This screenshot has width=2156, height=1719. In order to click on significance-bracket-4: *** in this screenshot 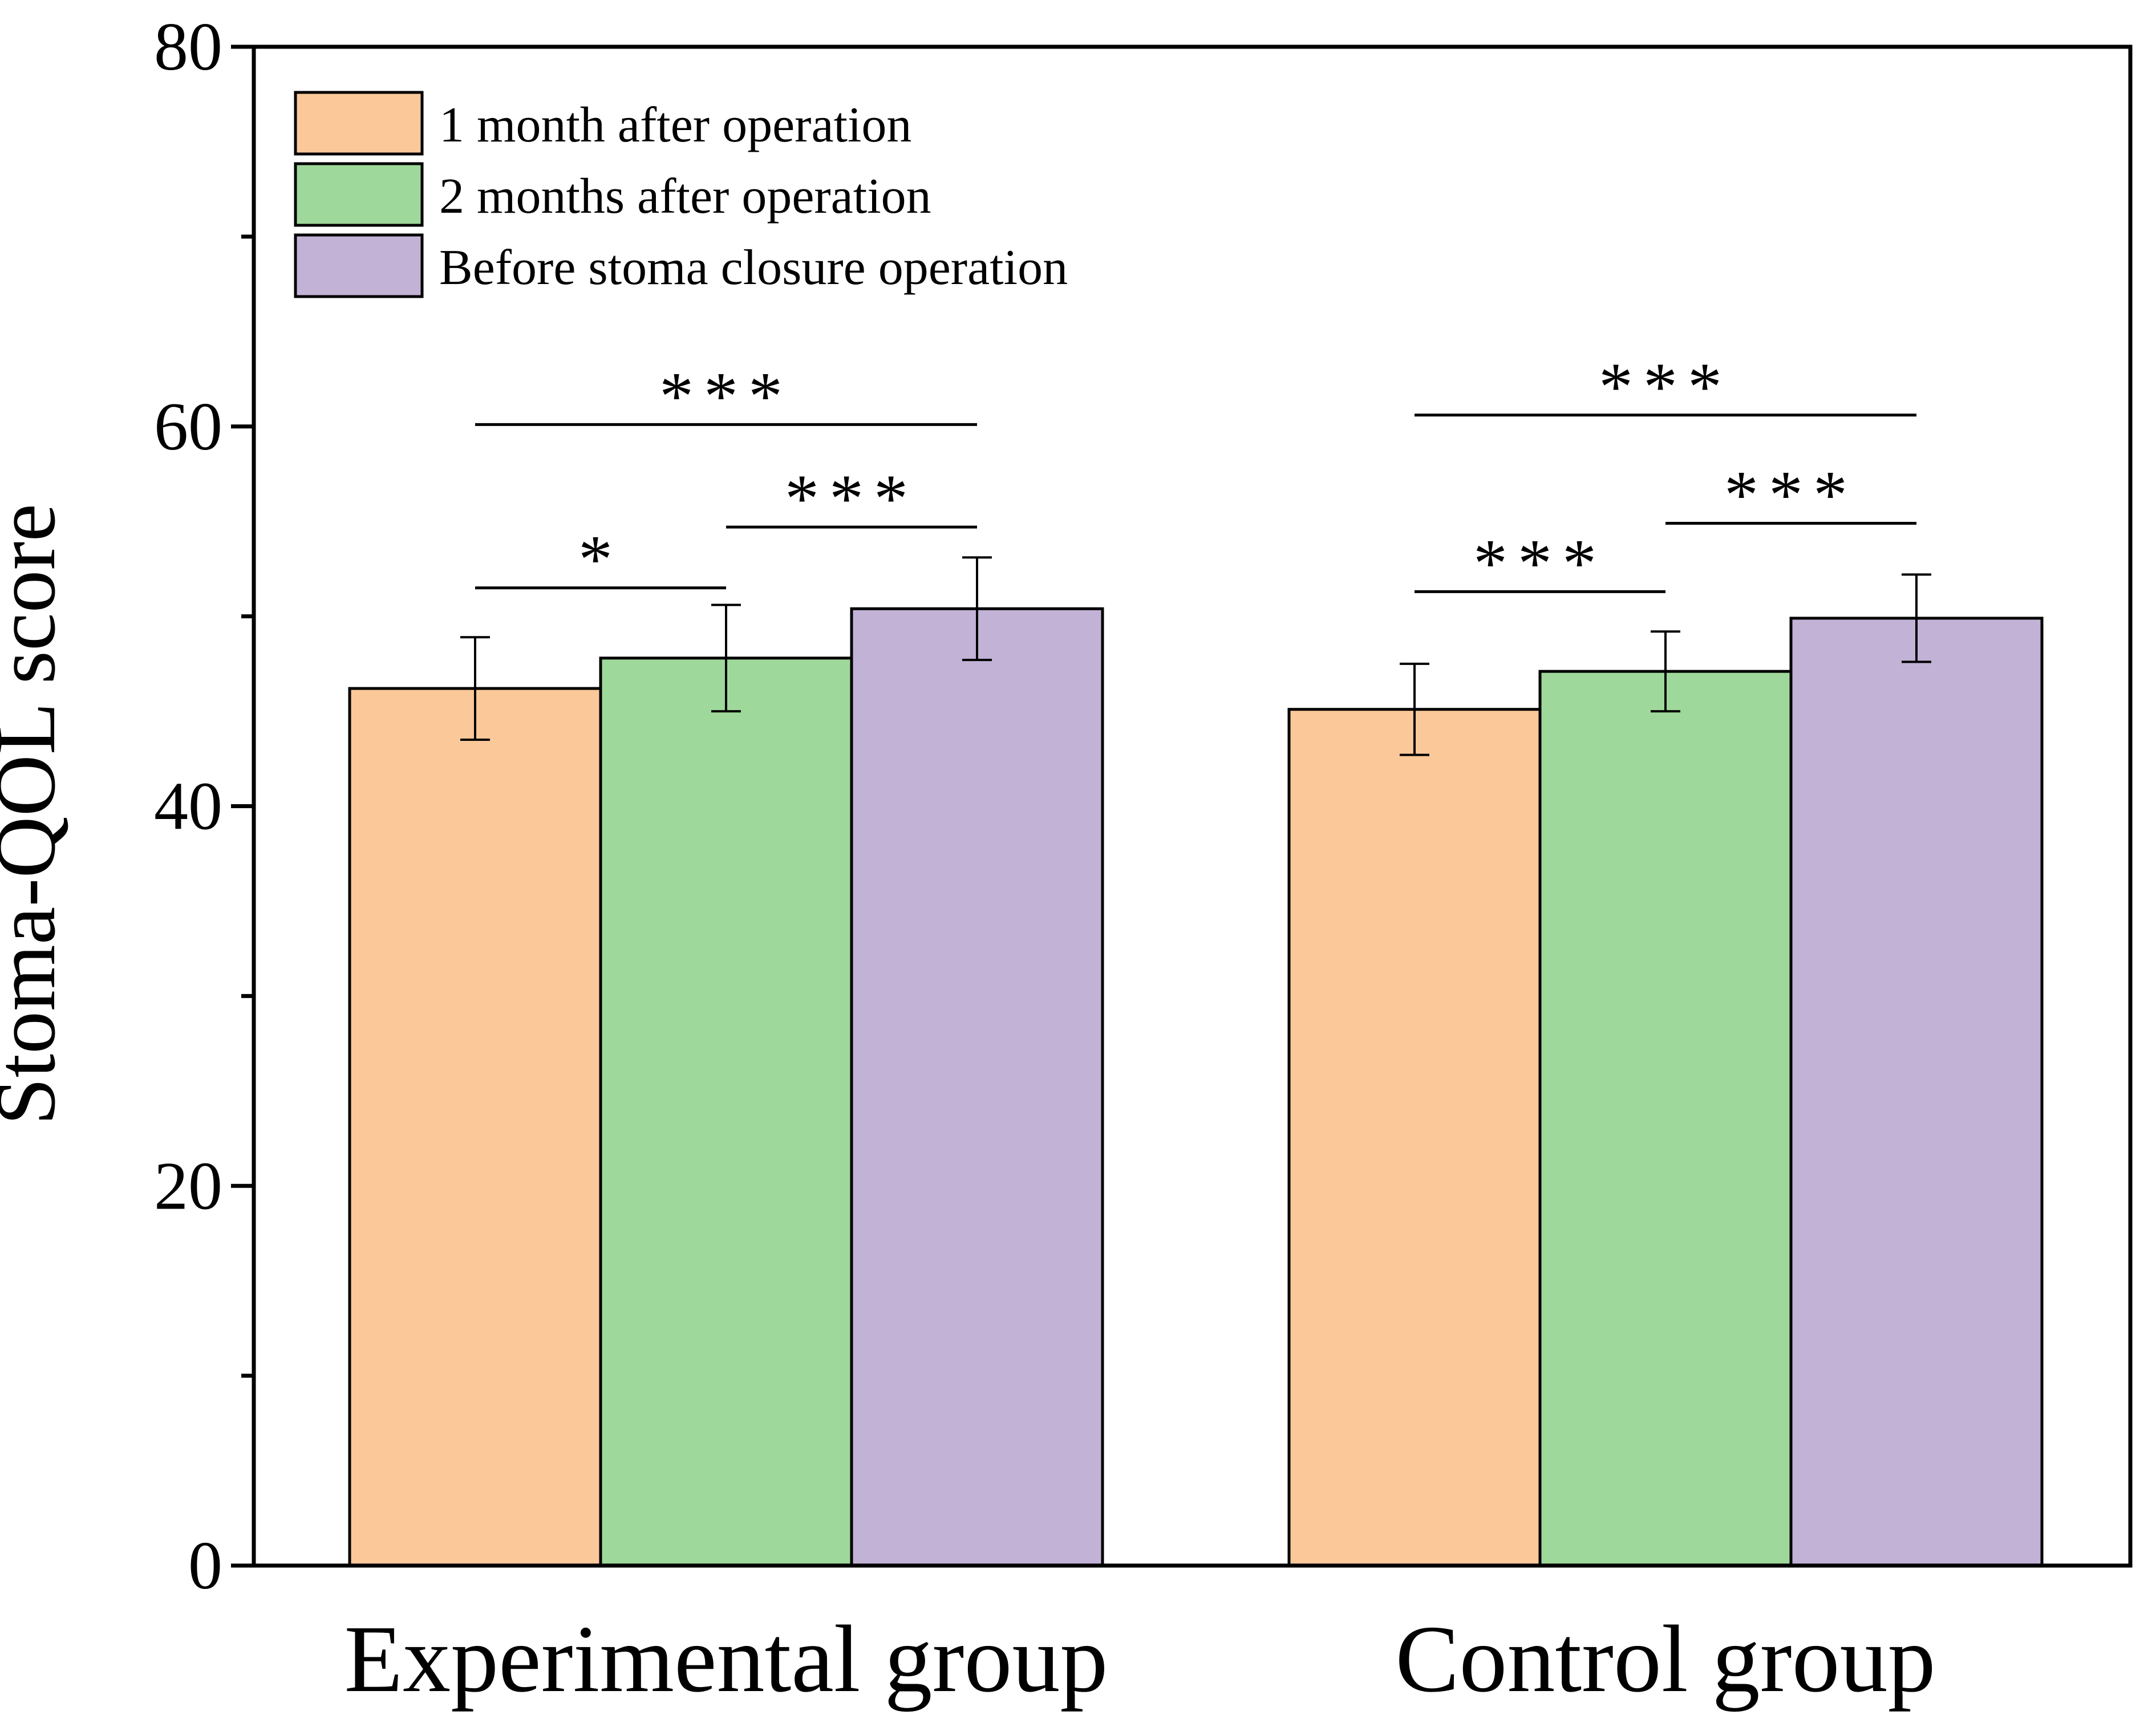, I will do `click(1666, 386)`.